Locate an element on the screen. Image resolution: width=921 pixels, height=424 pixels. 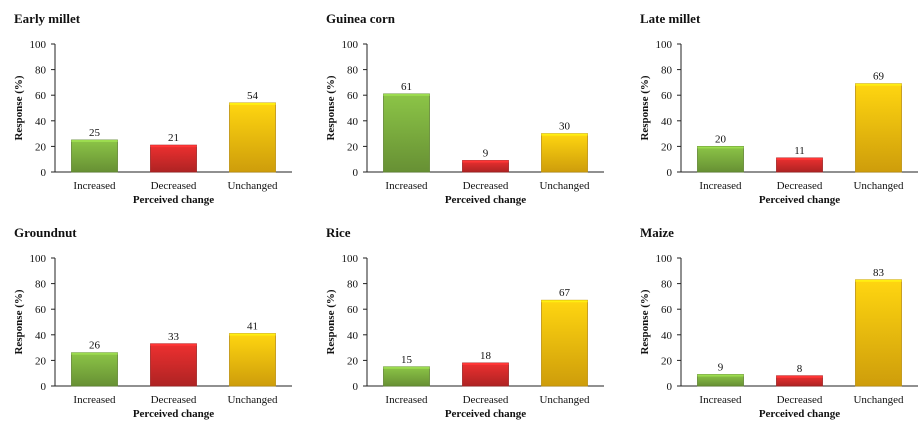
data-label: 25 is located at coordinates (95, 133).